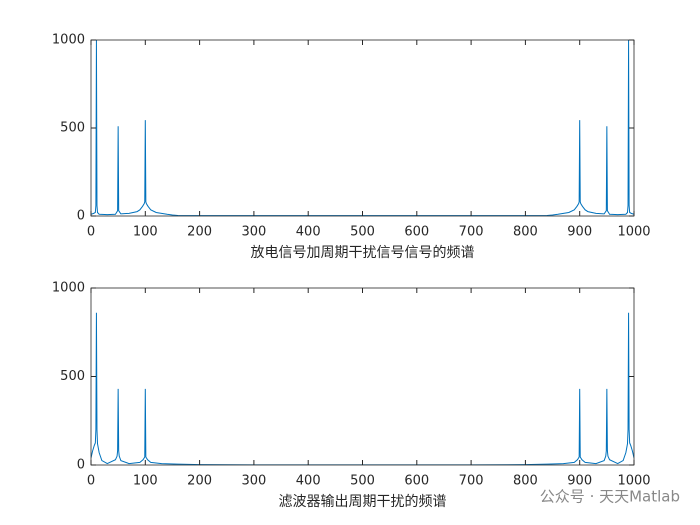  Describe the element at coordinates (363, 502) in the screenshot. I see `x-axis-label: 滤波器输出周期干扰的频谱` at that location.